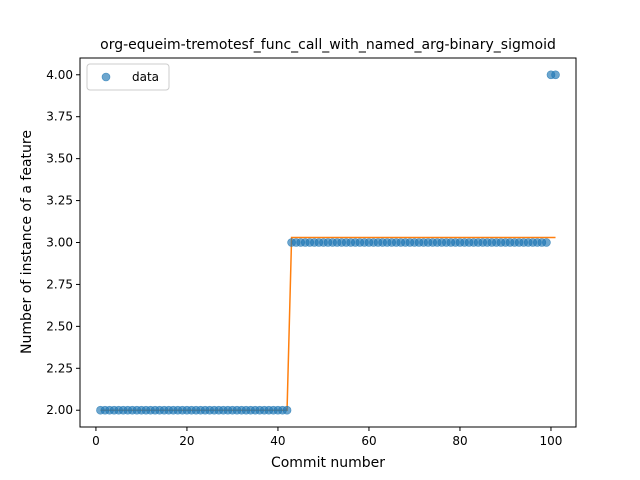 This screenshot has width=640, height=480. What do you see at coordinates (59, 201) in the screenshot?
I see `y-tick-label: 3.25` at bounding box center [59, 201].